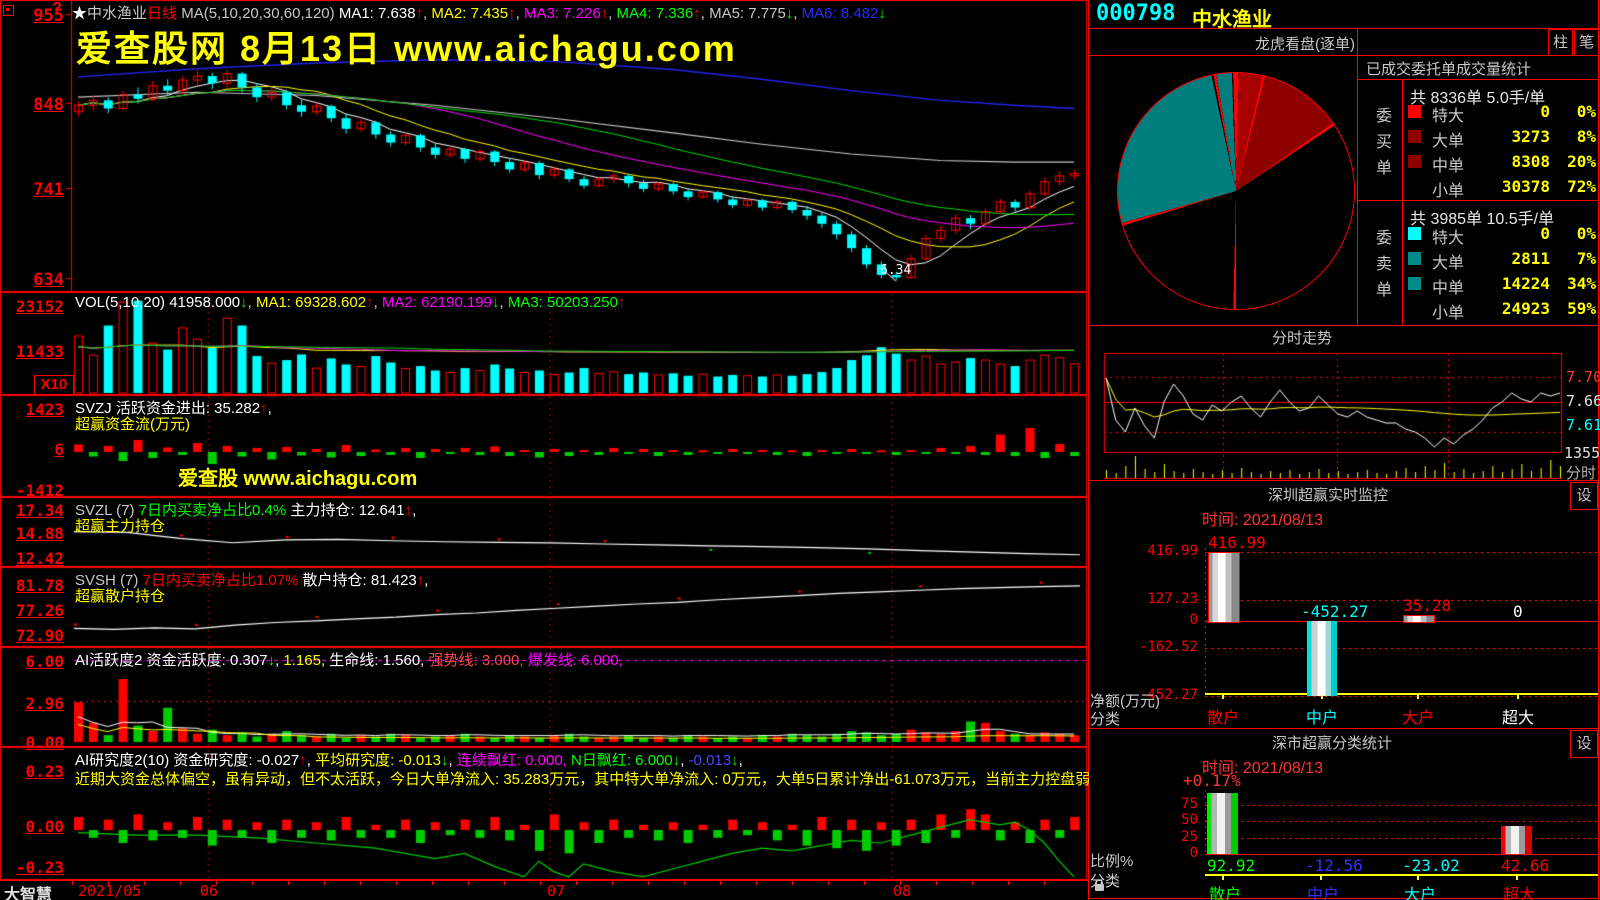 This screenshot has width=1600, height=900. I want to click on svzl-axis-bot: 12.42, so click(39, 558).